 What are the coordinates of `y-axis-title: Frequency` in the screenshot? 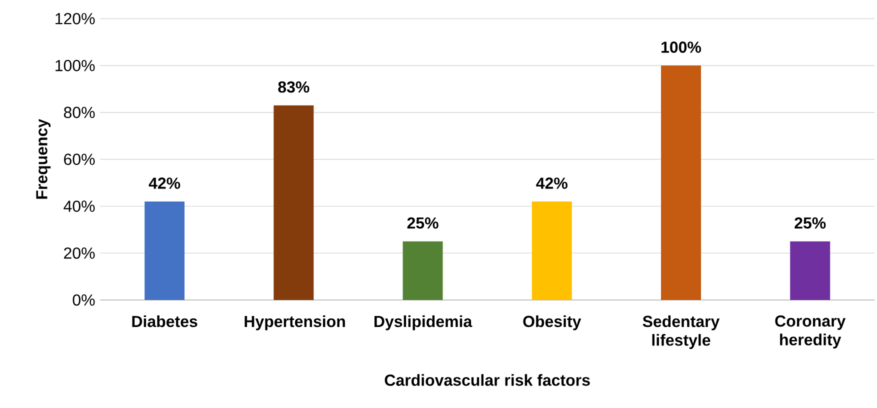 It's located at (43, 158).